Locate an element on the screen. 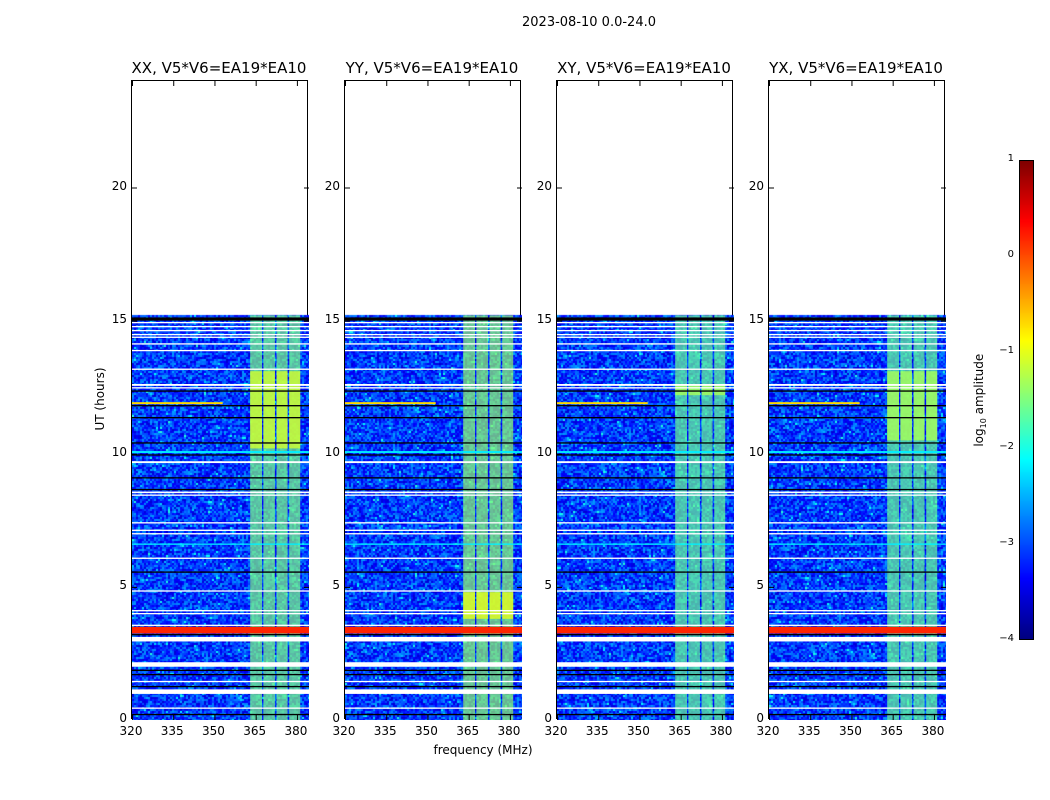 This screenshot has height=800, width=1050. y-tick-label: 10 is located at coordinates (544, 451).